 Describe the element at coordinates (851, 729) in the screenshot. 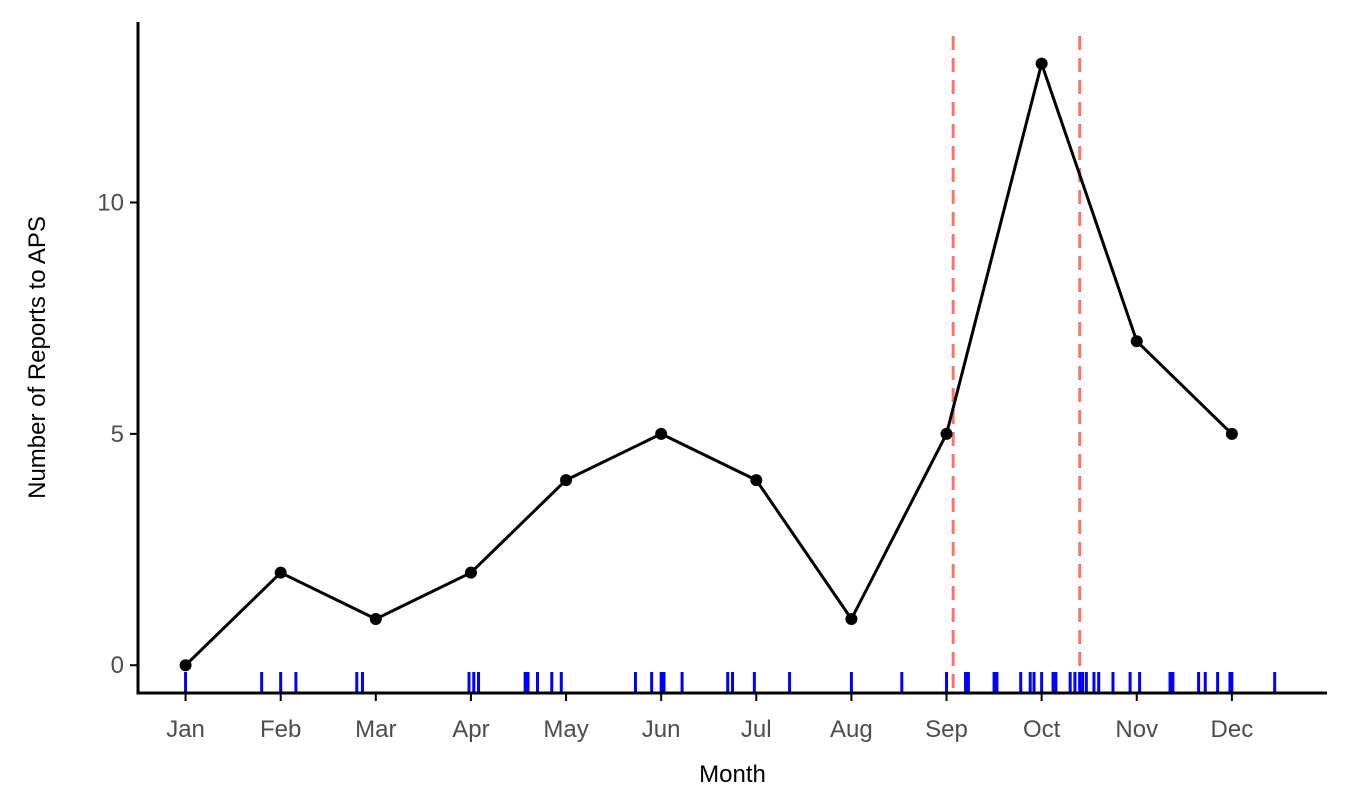

I see `x-tick-label-aug: Aug` at that location.